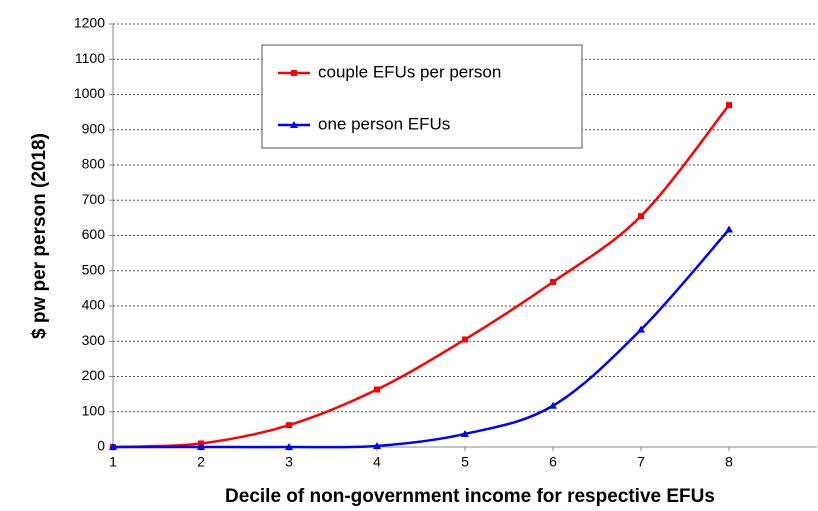 The height and width of the screenshot is (511, 818). I want to click on x-tick-label: 4, so click(377, 462).